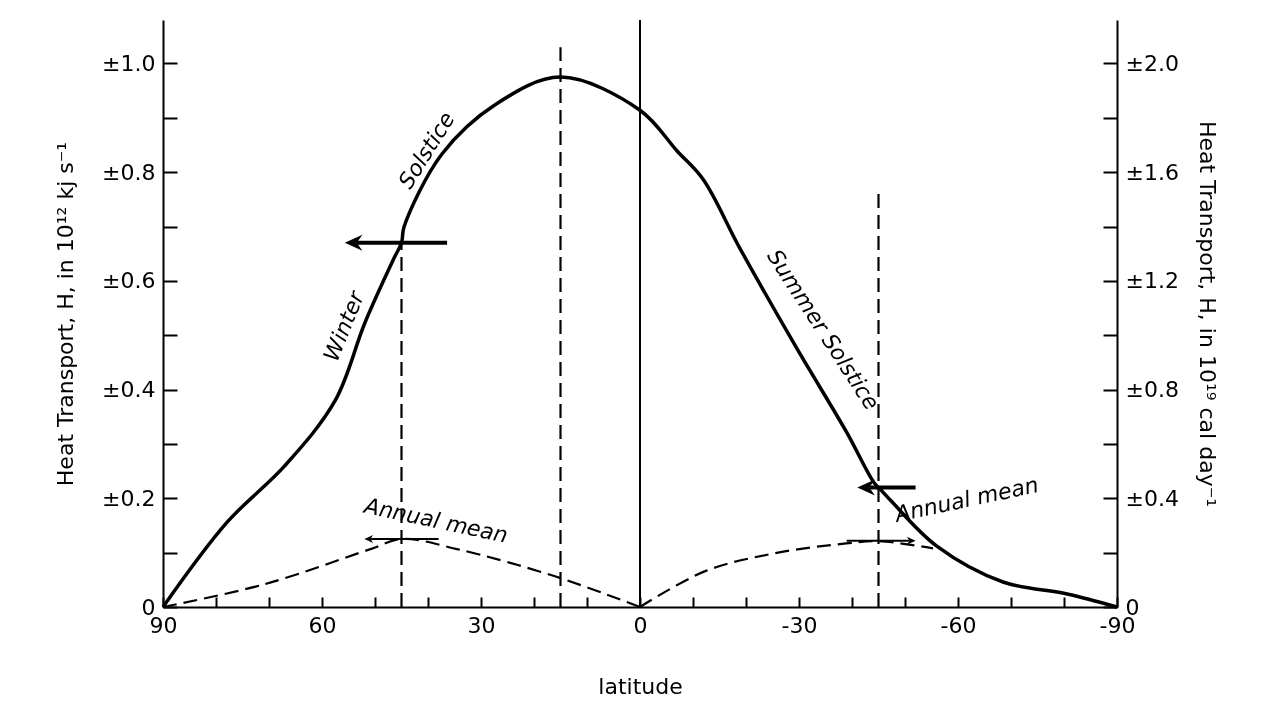 The height and width of the screenshot is (719, 1271). I want to click on x-tick-label: 30, so click(481, 625).